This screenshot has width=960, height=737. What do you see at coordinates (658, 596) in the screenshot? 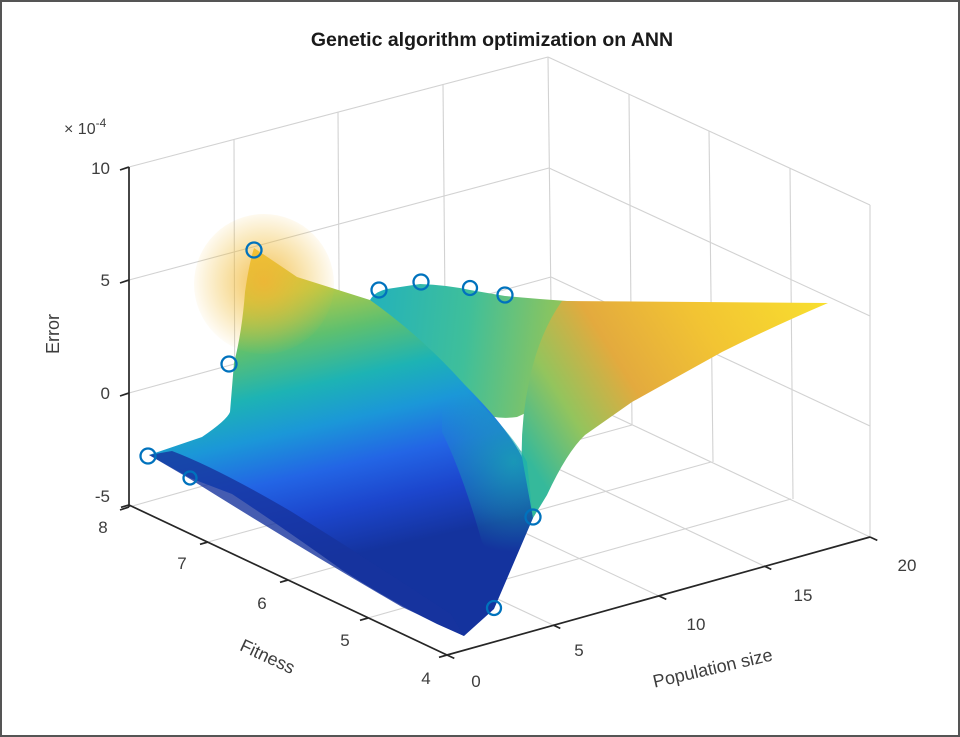
I see `population-axis-line` at bounding box center [658, 596].